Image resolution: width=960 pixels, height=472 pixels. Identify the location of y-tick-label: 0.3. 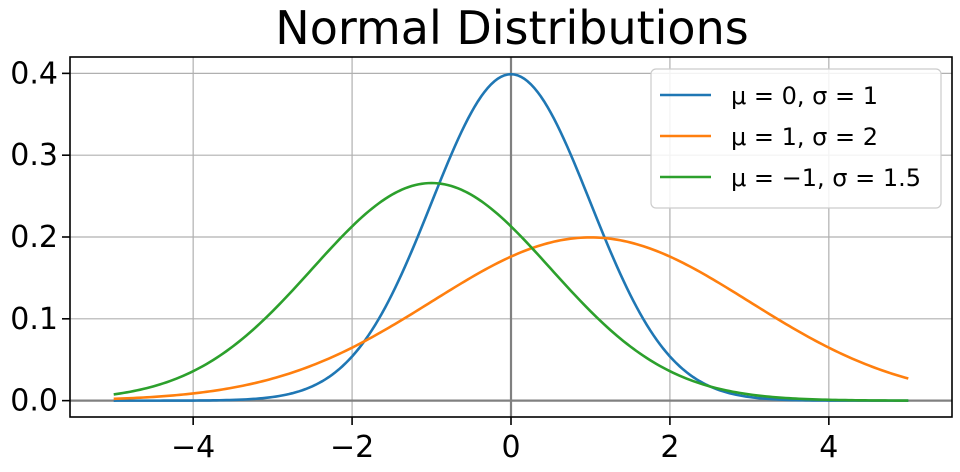
(34, 155).